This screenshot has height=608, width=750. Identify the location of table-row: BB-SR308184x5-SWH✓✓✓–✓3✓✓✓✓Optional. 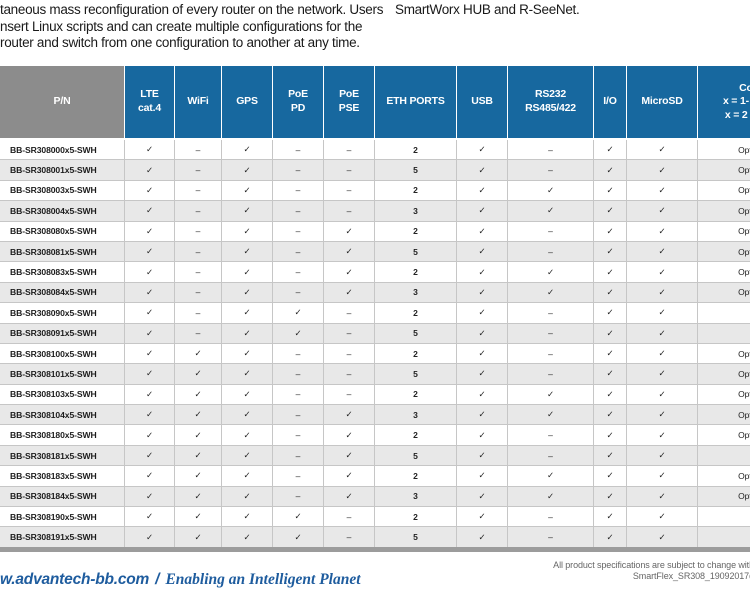
(375, 496).